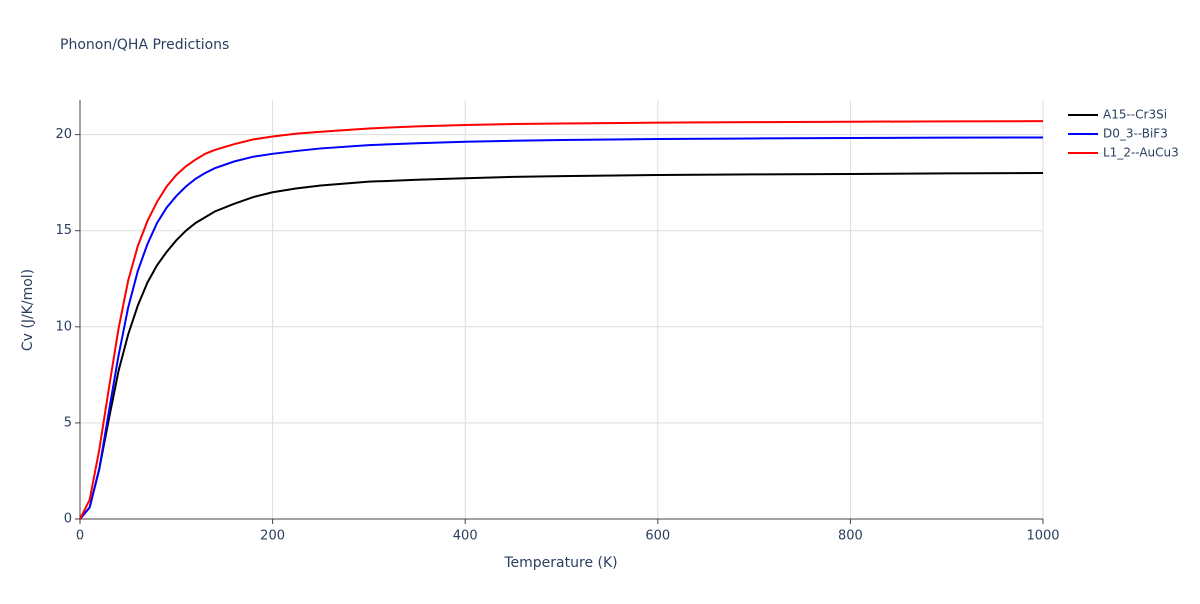 The height and width of the screenshot is (604, 1200). What do you see at coordinates (560, 563) in the screenshot?
I see `x-axis-label: Temperature (K)` at bounding box center [560, 563].